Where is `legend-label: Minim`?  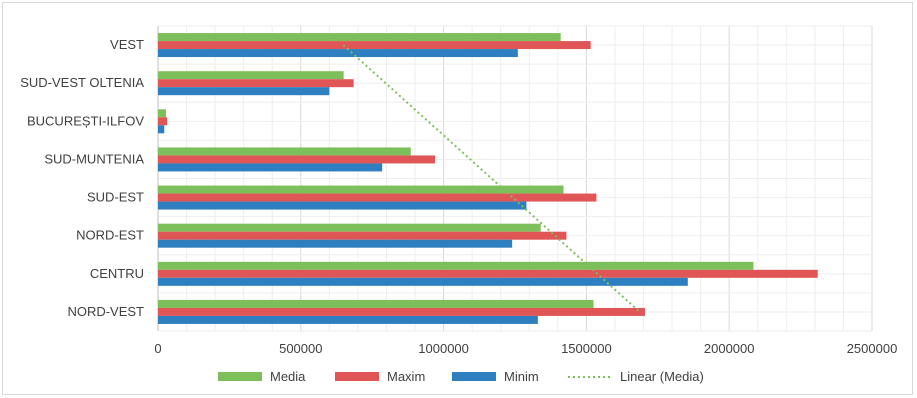 legend-label: Minim is located at coordinates (521, 376).